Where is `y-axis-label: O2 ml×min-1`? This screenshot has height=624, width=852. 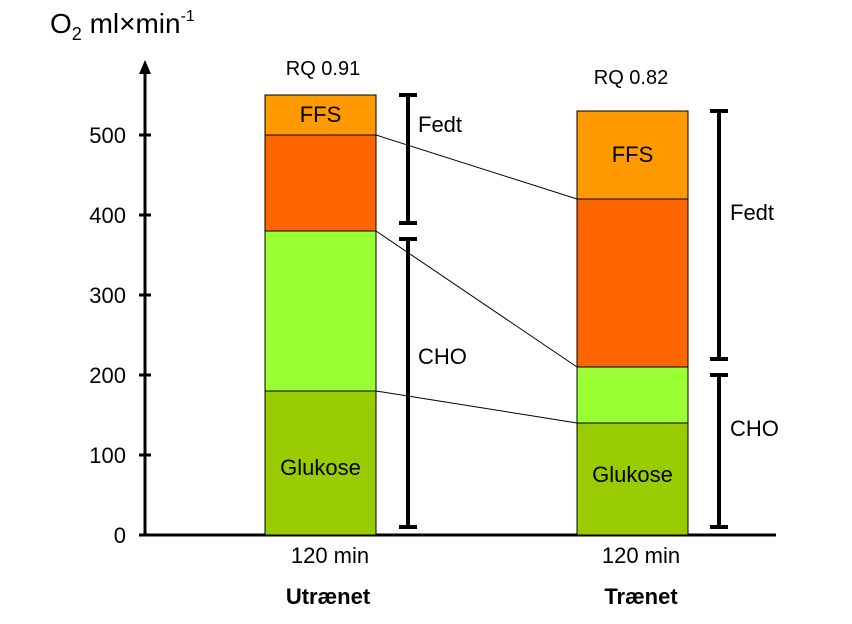
y-axis-label: O2 ml×min-1 is located at coordinates (122, 26).